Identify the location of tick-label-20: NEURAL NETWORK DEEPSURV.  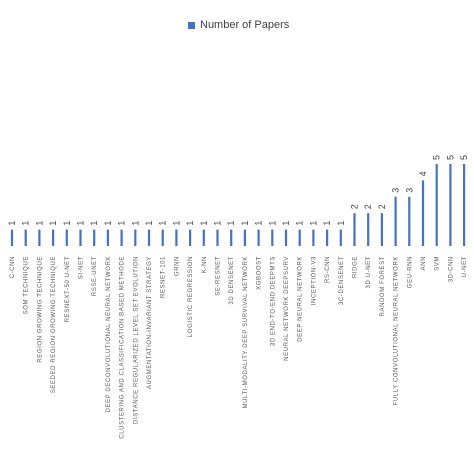
(287, 308).